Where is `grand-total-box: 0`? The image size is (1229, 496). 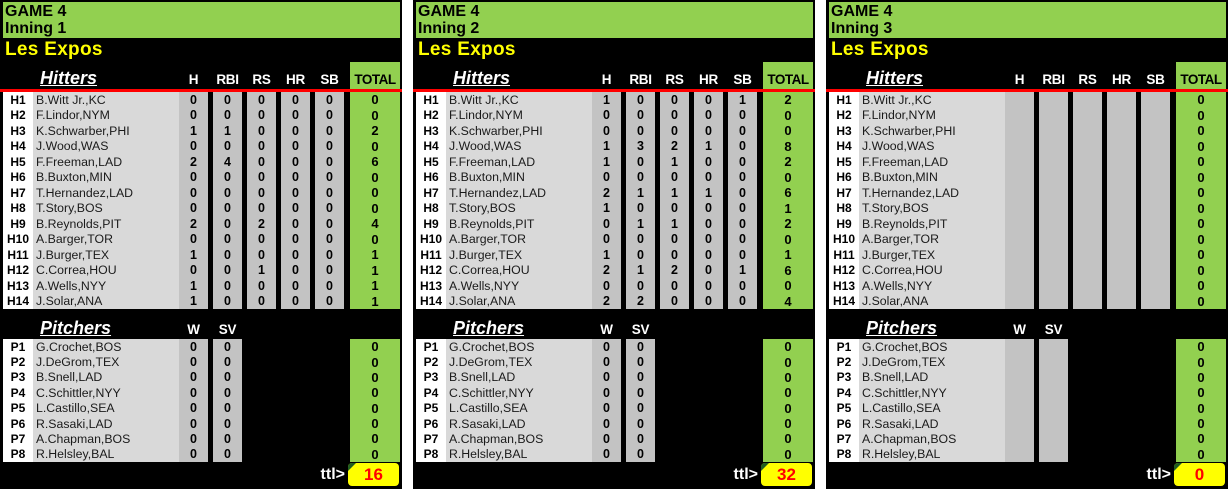
grand-total-box: 0 is located at coordinates (1199, 474).